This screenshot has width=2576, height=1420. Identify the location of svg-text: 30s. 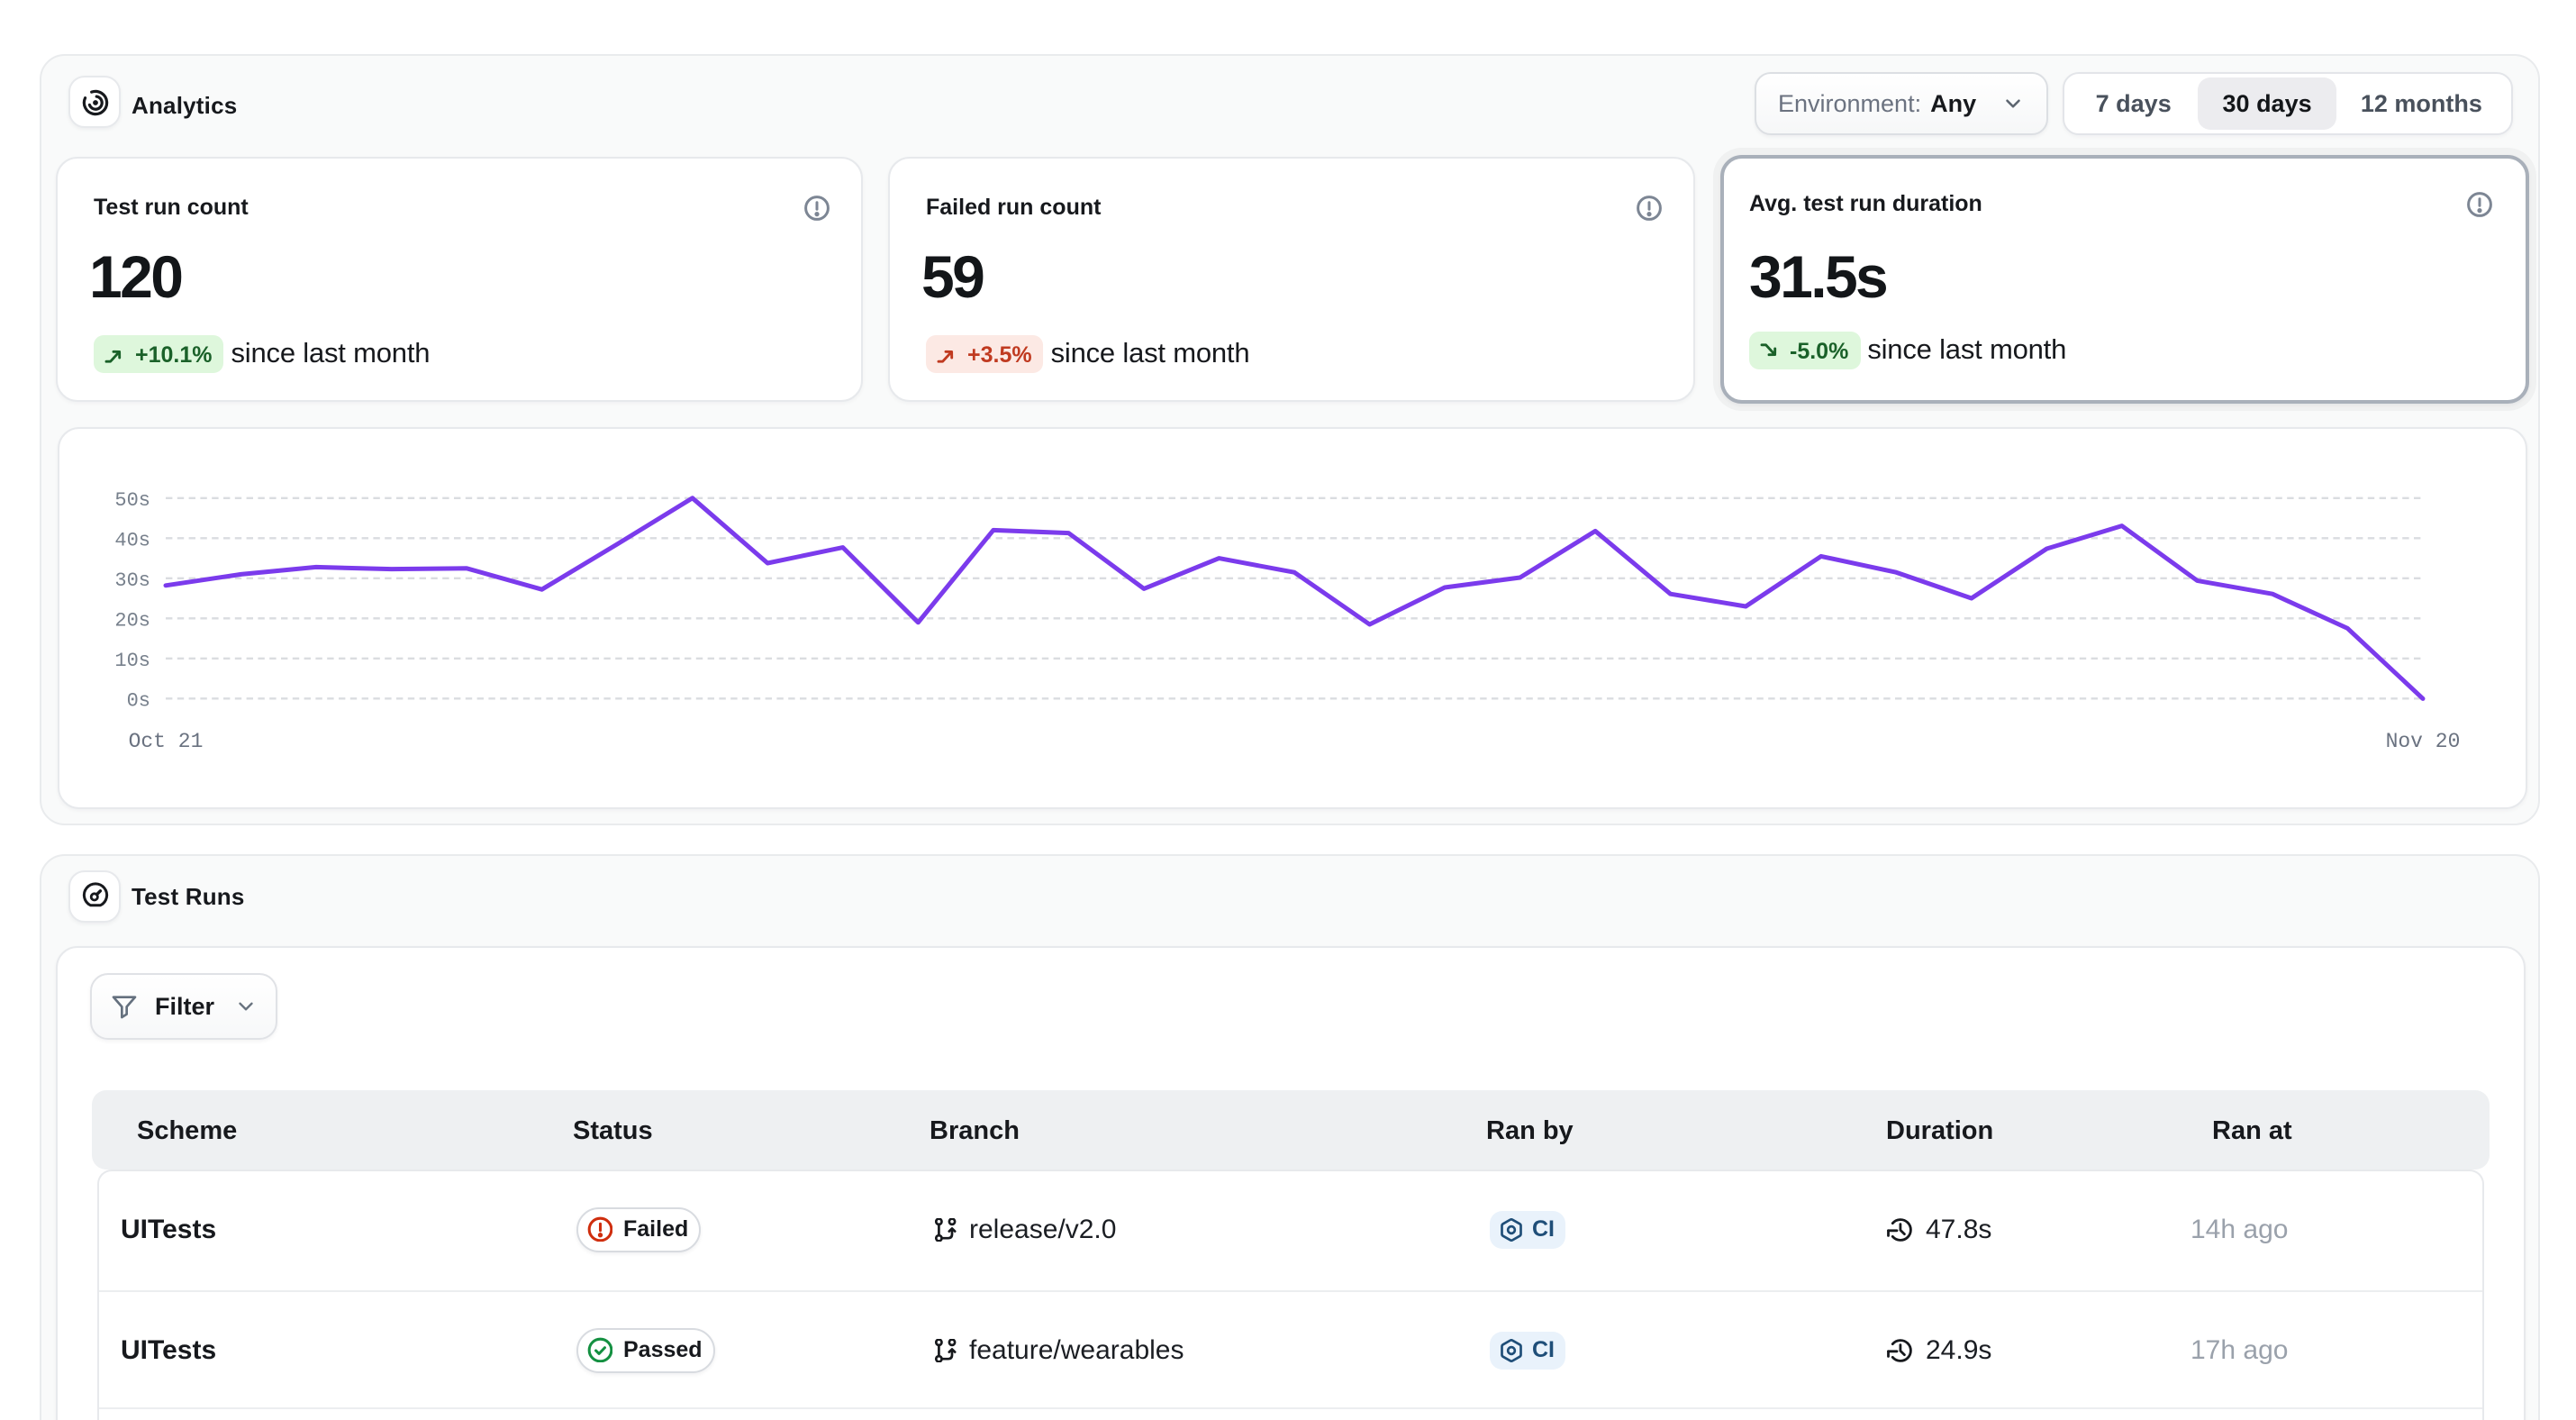
(132, 580).